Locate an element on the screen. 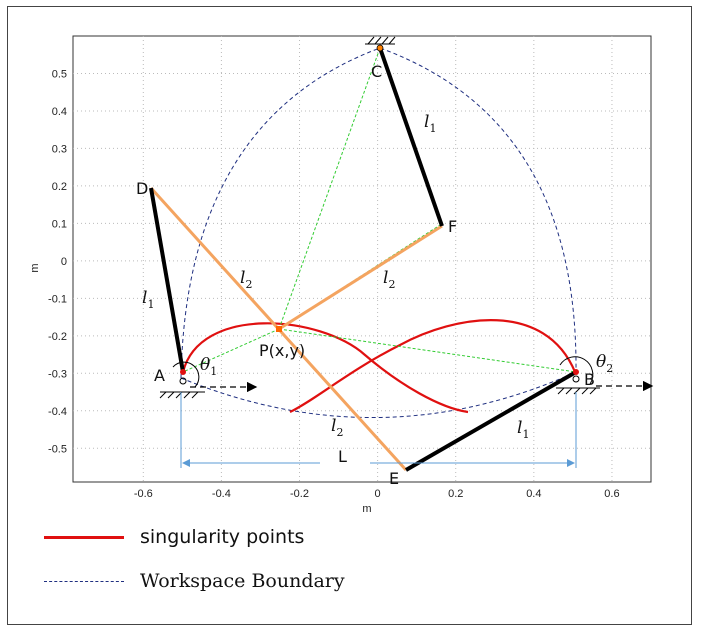  legend: singularity points Workspace Boundary is located at coordinates (254, 565).